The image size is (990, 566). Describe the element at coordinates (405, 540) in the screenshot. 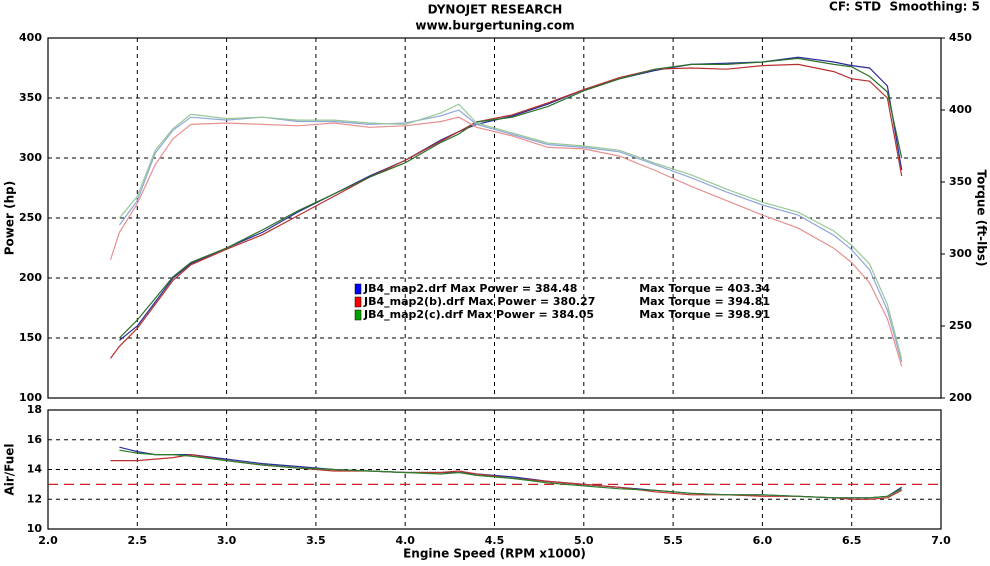

I see `x-tick-label: 4.0` at that location.